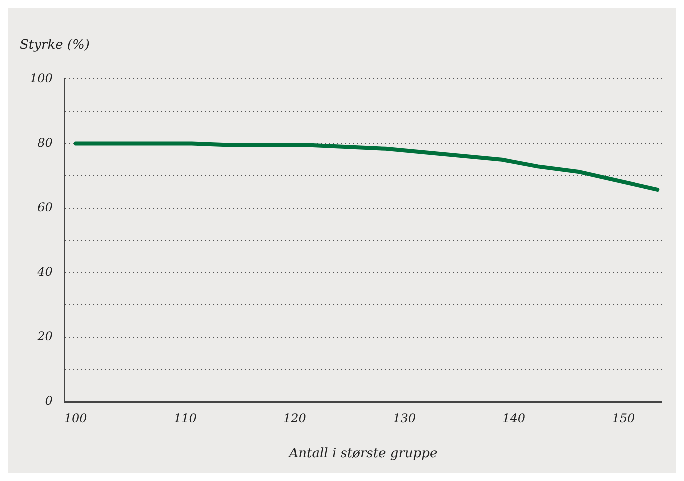 The width and height of the screenshot is (684, 481). What do you see at coordinates (295, 418) in the screenshot?
I see `x-tick-label: 120` at bounding box center [295, 418].